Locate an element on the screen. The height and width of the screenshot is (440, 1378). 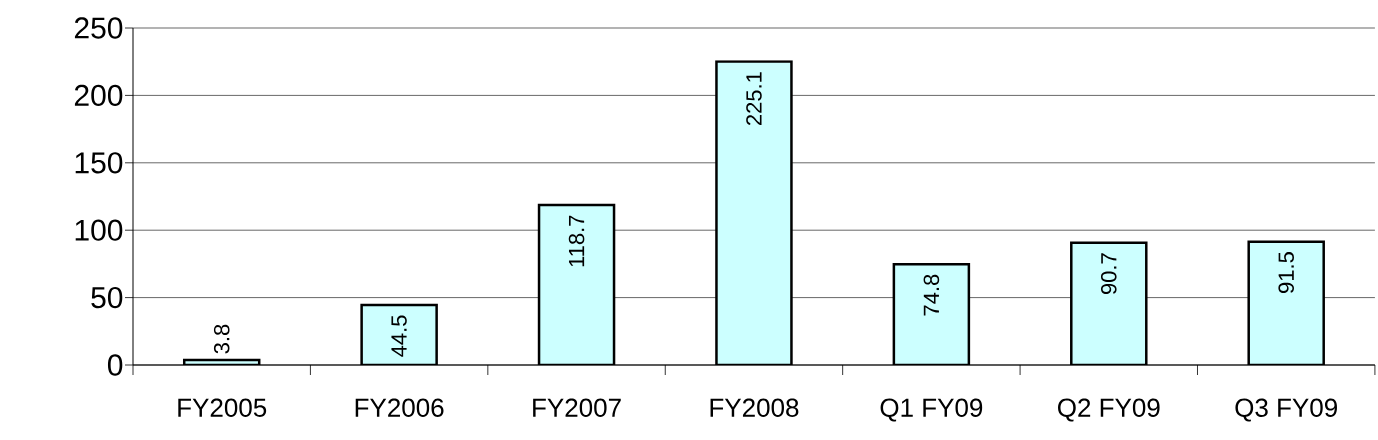
y-tick-label: 250 is located at coordinates (98, 28).